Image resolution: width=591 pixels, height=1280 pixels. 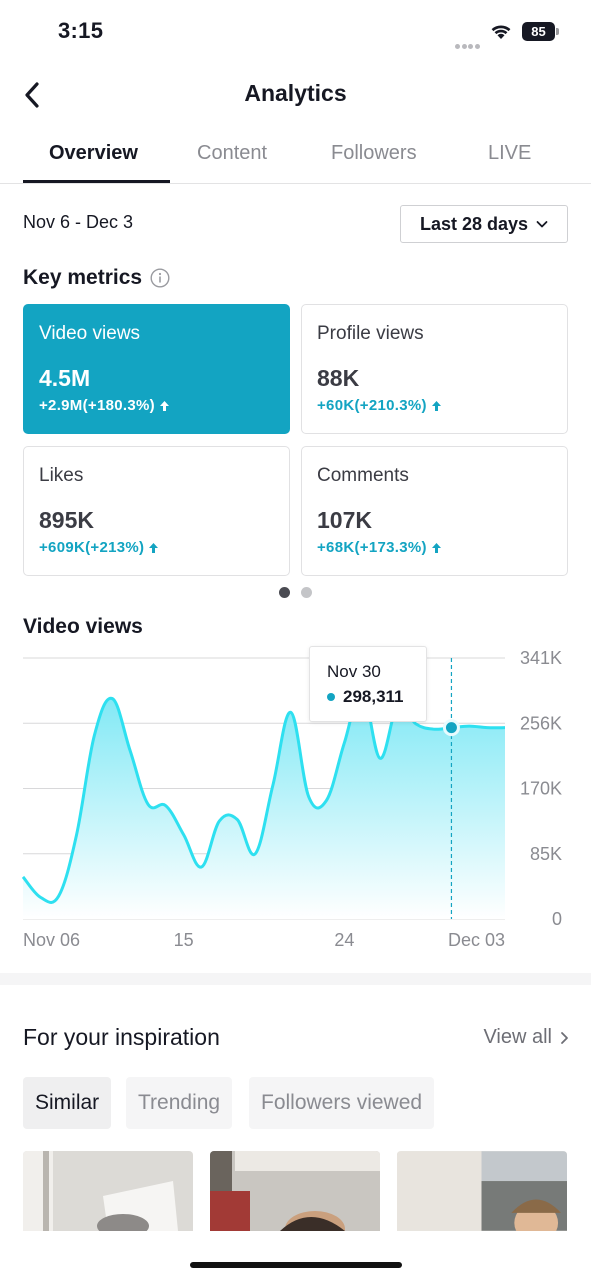 What do you see at coordinates (354, 671) in the screenshot?
I see `tooltip-date: Nov 30` at bounding box center [354, 671].